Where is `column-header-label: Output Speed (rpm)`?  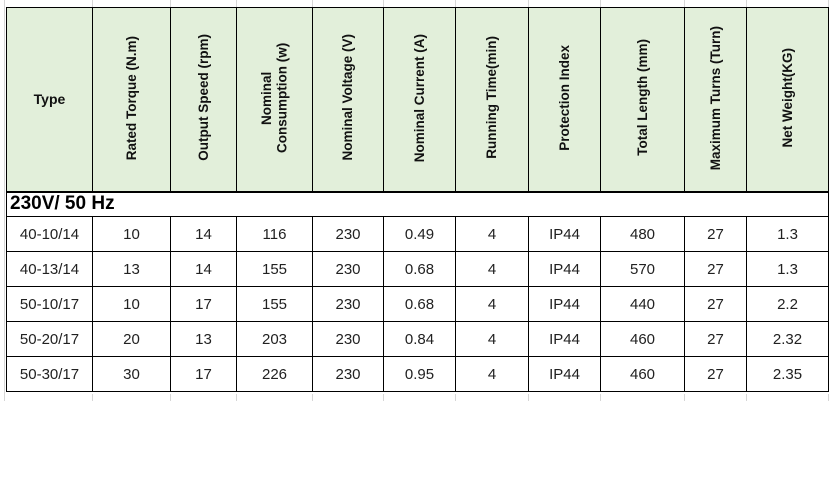 column-header-label: Output Speed (rpm) is located at coordinates (203, 98).